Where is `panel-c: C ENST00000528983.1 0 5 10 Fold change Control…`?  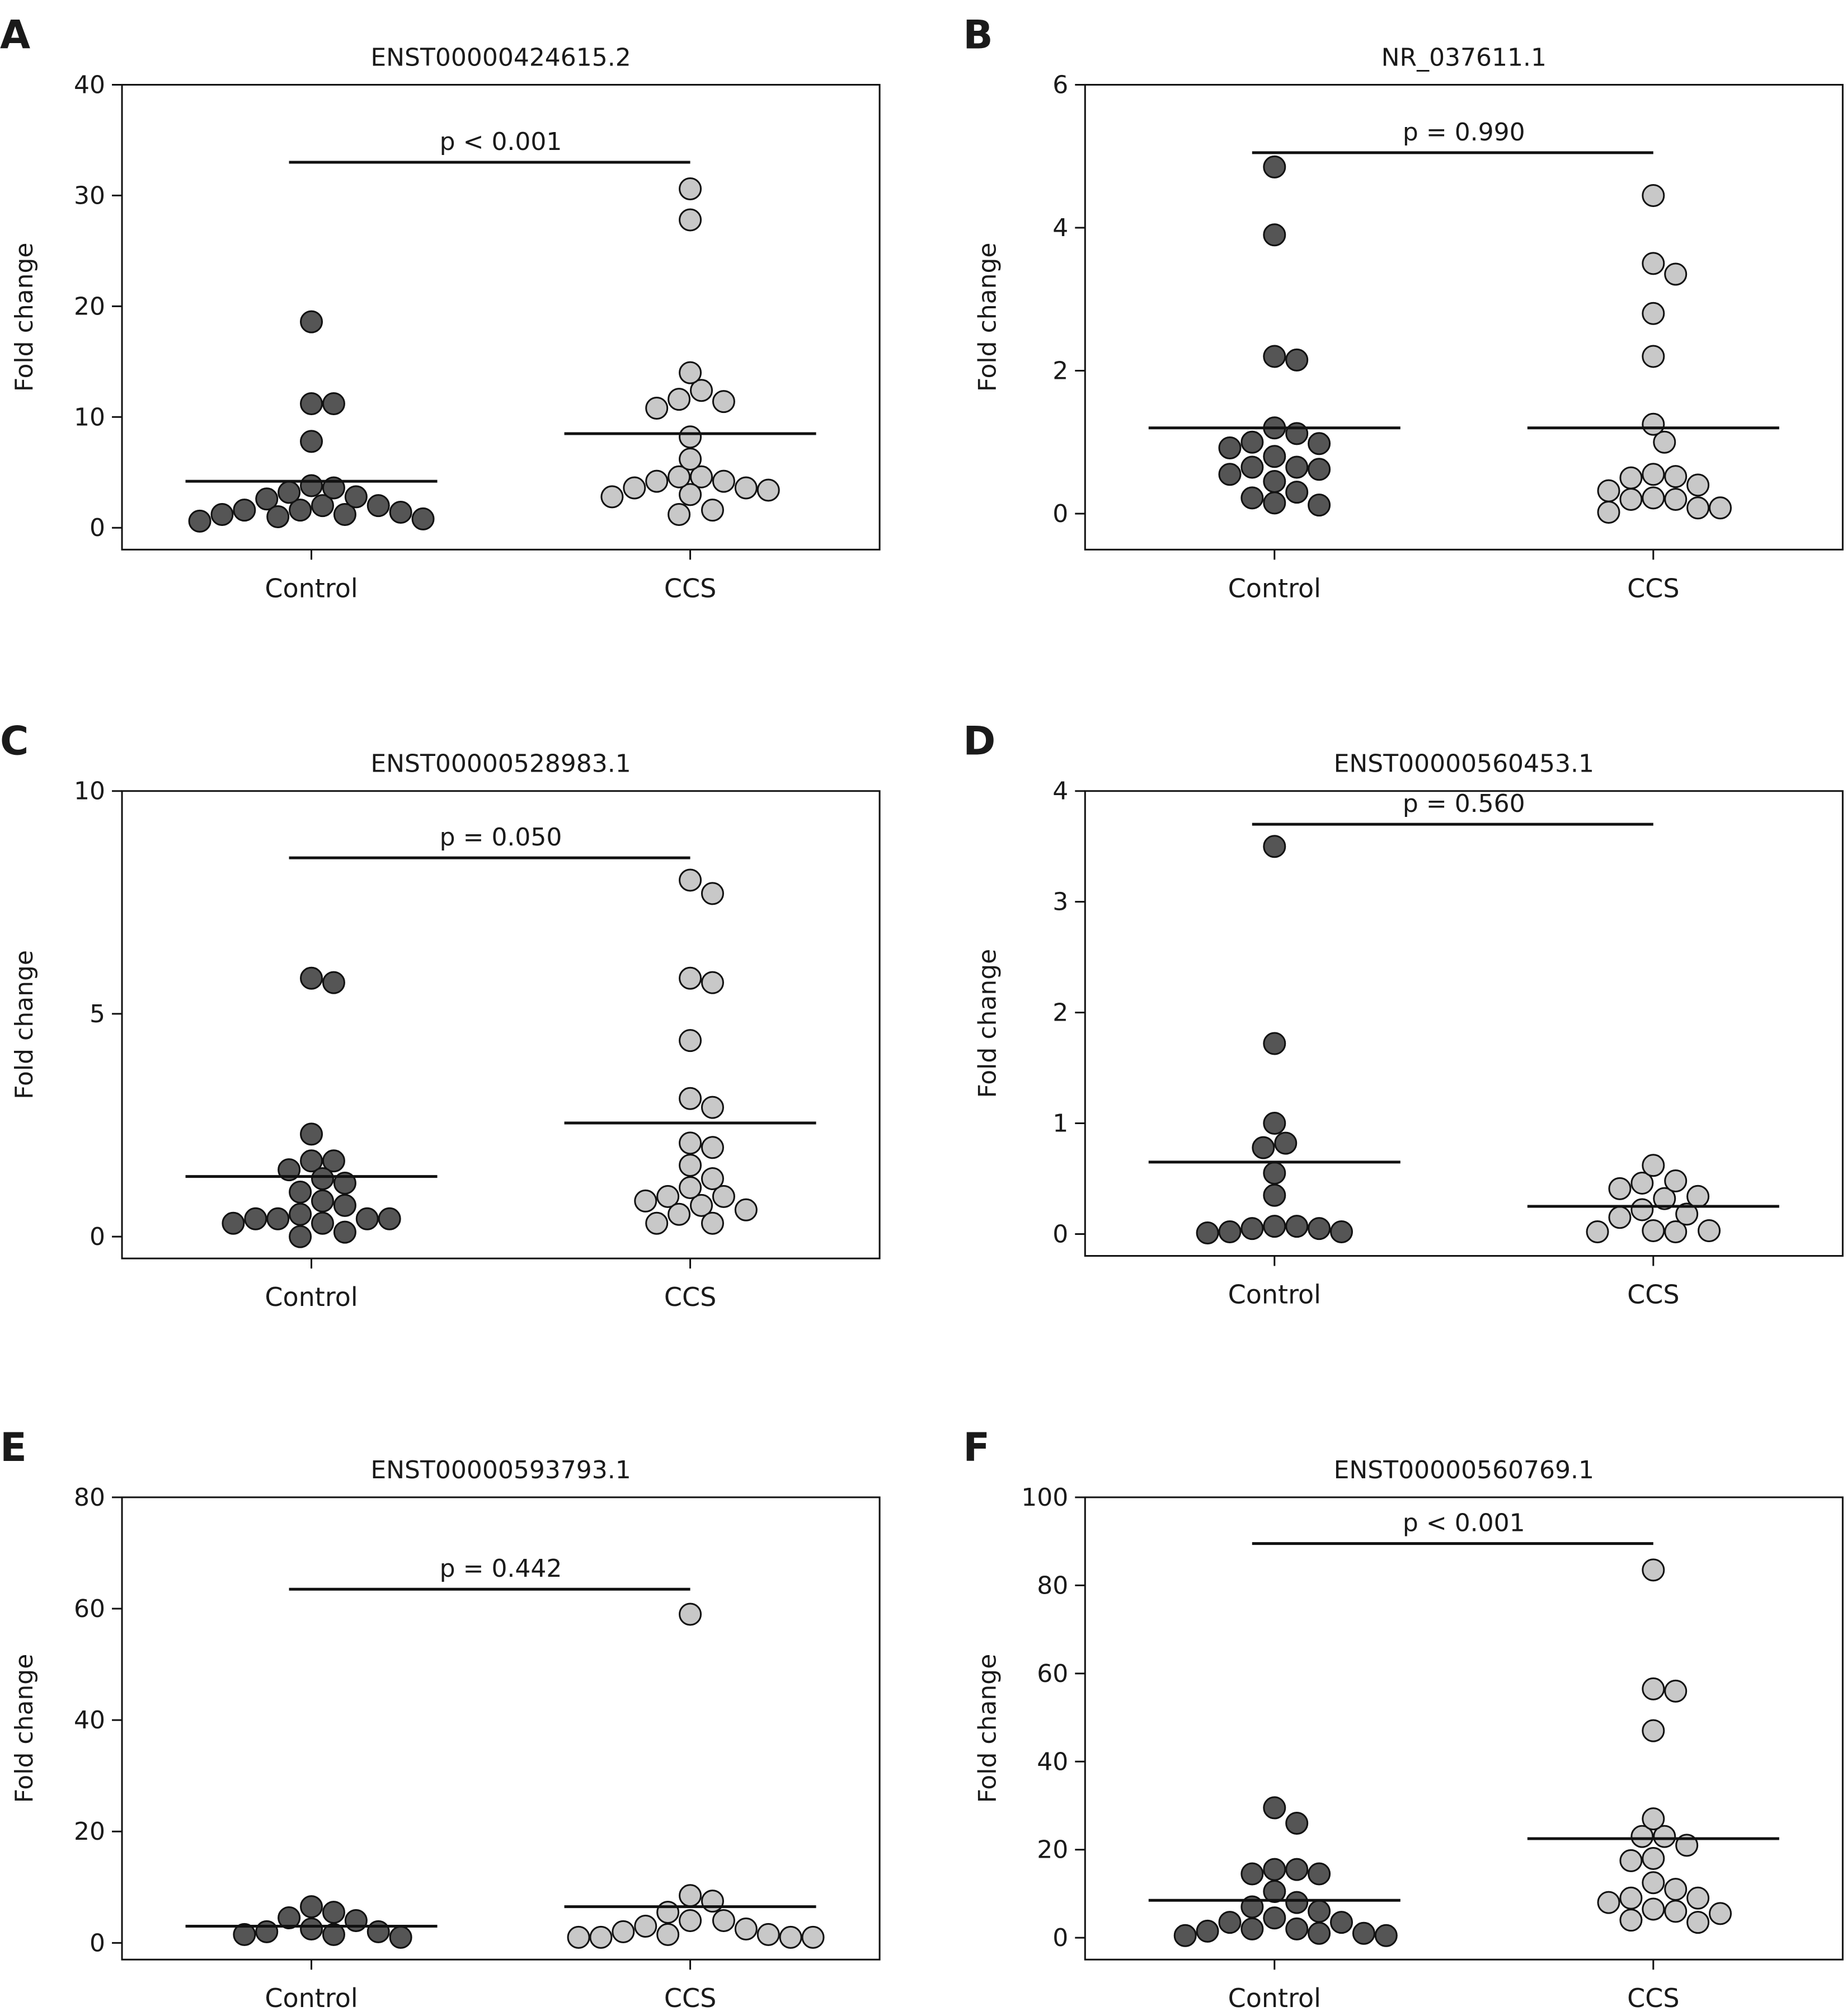
panel-c: C ENST00000528983.1 0 5 10 Fold change Control… is located at coordinates (440, 1015).